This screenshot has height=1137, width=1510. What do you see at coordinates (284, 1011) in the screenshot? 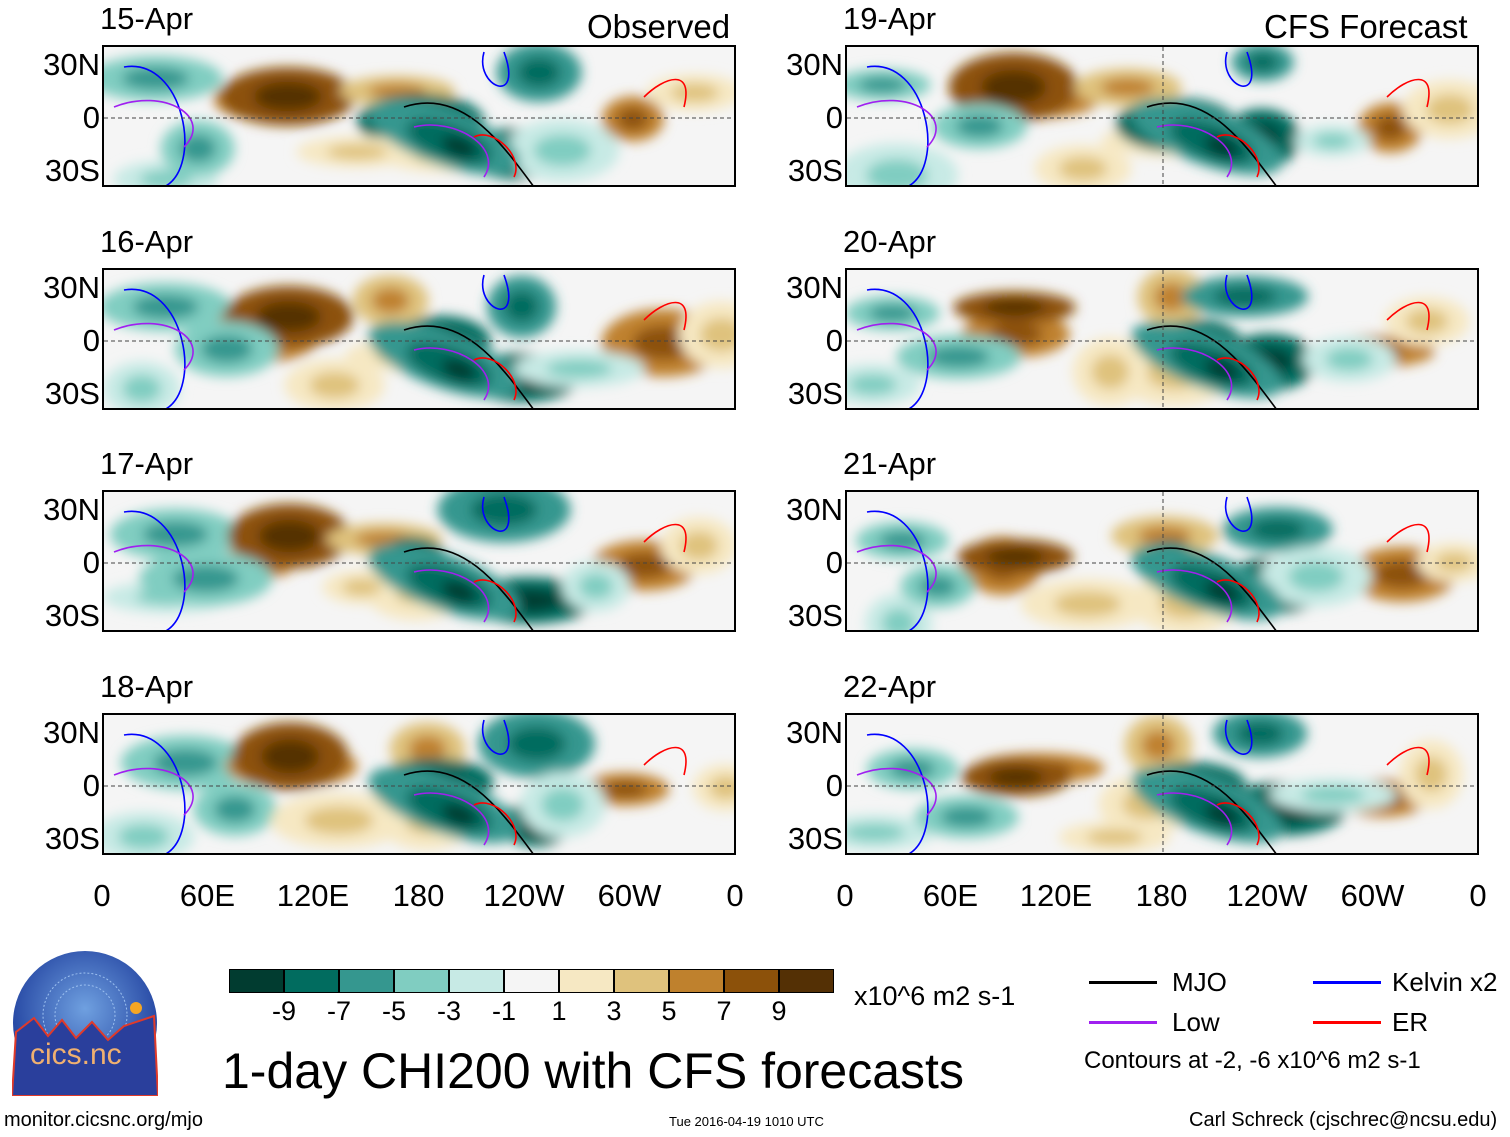
I see `colorbar-label: -9` at bounding box center [284, 1011].